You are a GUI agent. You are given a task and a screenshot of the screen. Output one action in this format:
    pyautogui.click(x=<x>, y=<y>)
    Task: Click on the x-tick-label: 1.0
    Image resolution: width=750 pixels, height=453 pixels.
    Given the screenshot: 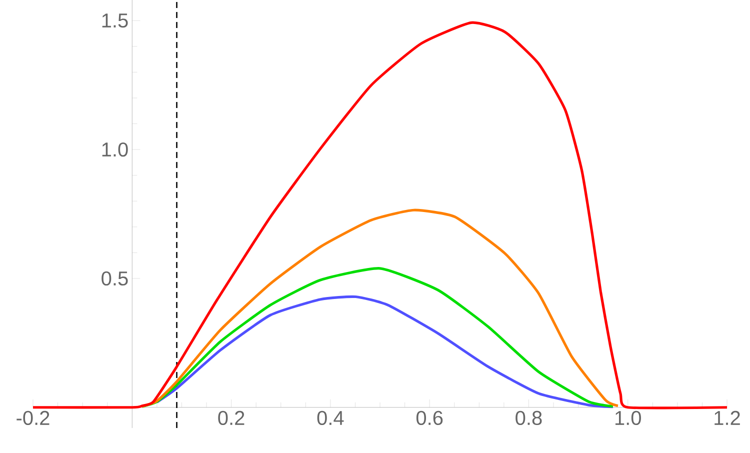 What is the action you would take?
    pyautogui.click(x=628, y=418)
    